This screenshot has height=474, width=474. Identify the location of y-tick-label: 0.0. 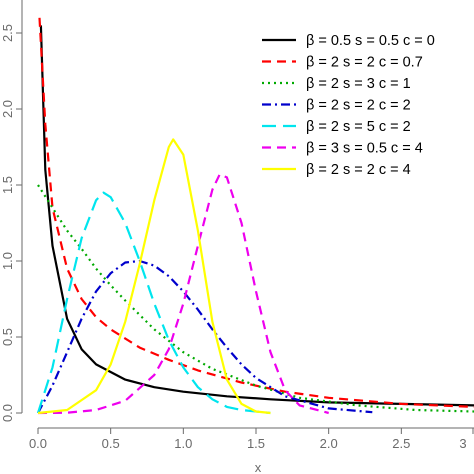
(7, 413).